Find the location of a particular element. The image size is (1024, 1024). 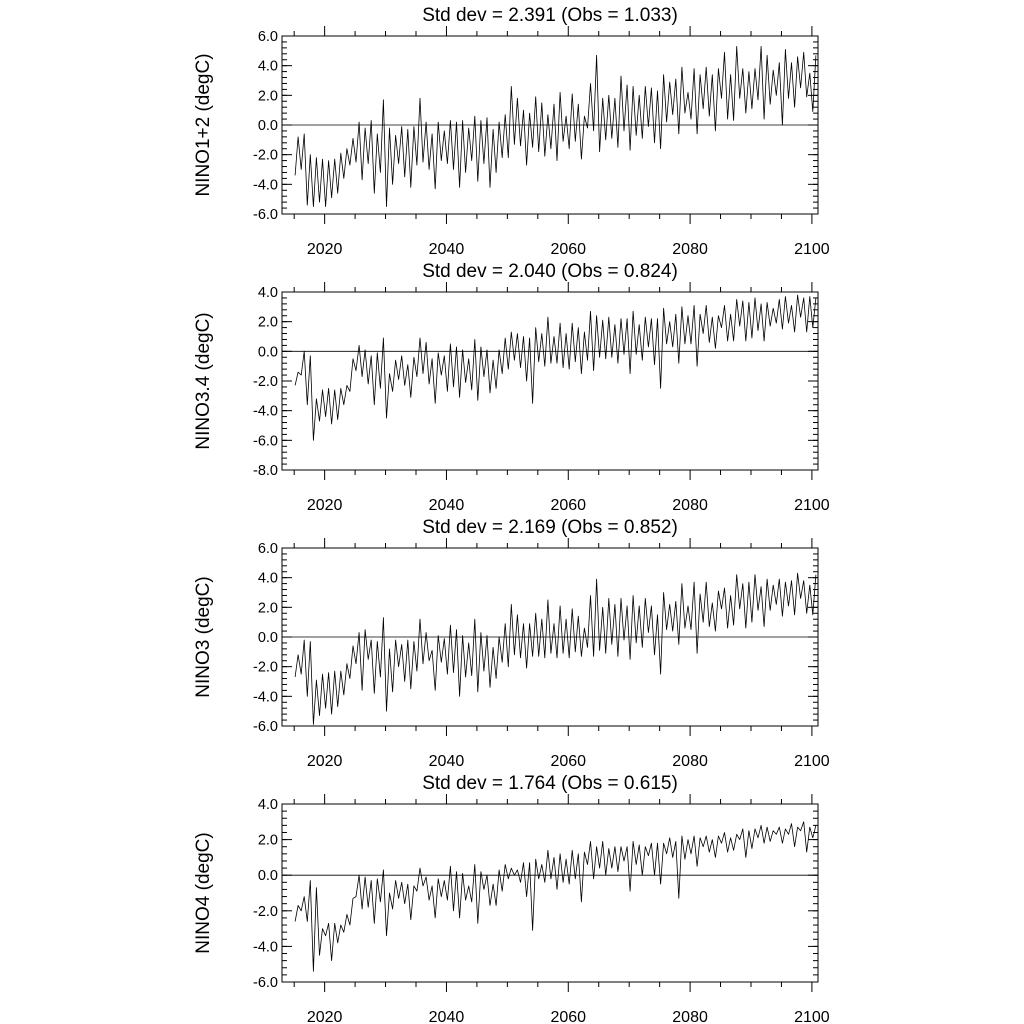

y-tick-label: -8.0 is located at coordinates (265, 471).